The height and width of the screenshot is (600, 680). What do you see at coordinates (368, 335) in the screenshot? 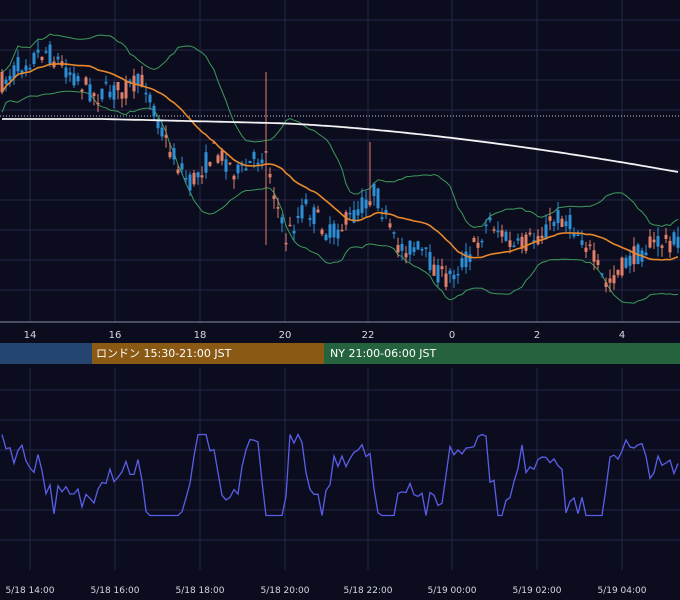
I see `top-tick-label-4: 22` at bounding box center [368, 335].